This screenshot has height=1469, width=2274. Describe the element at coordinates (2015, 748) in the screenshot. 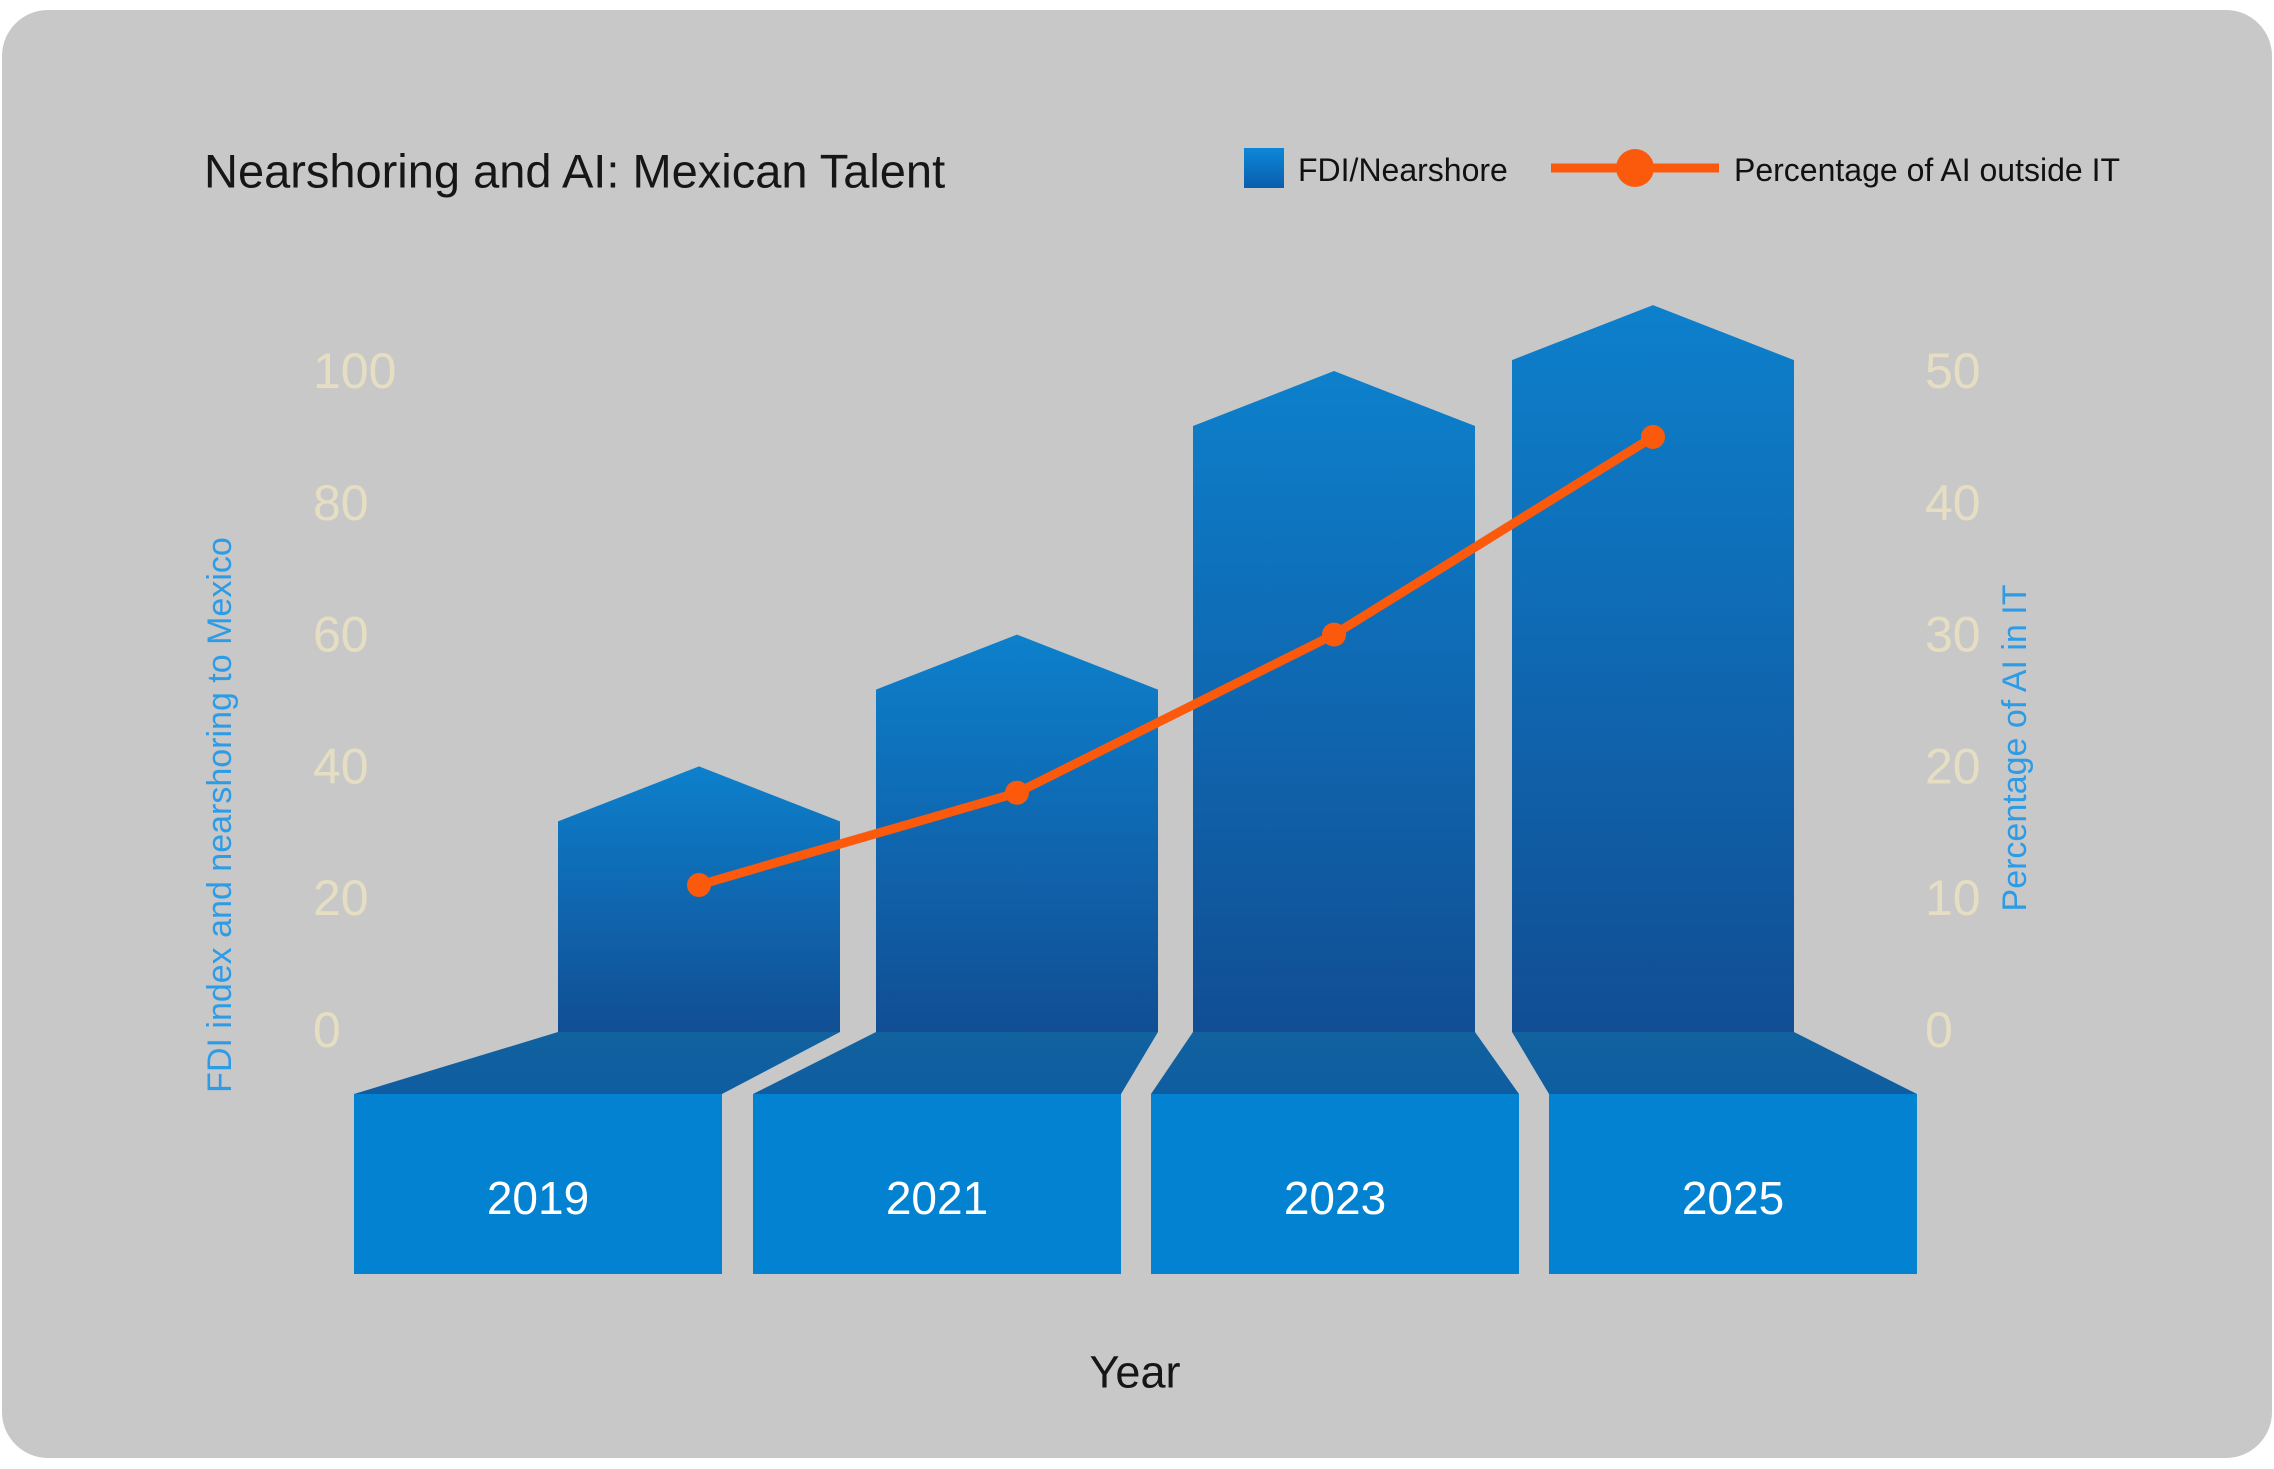

I see `y-axis-right-label: Percentage of AI in IT` at that location.